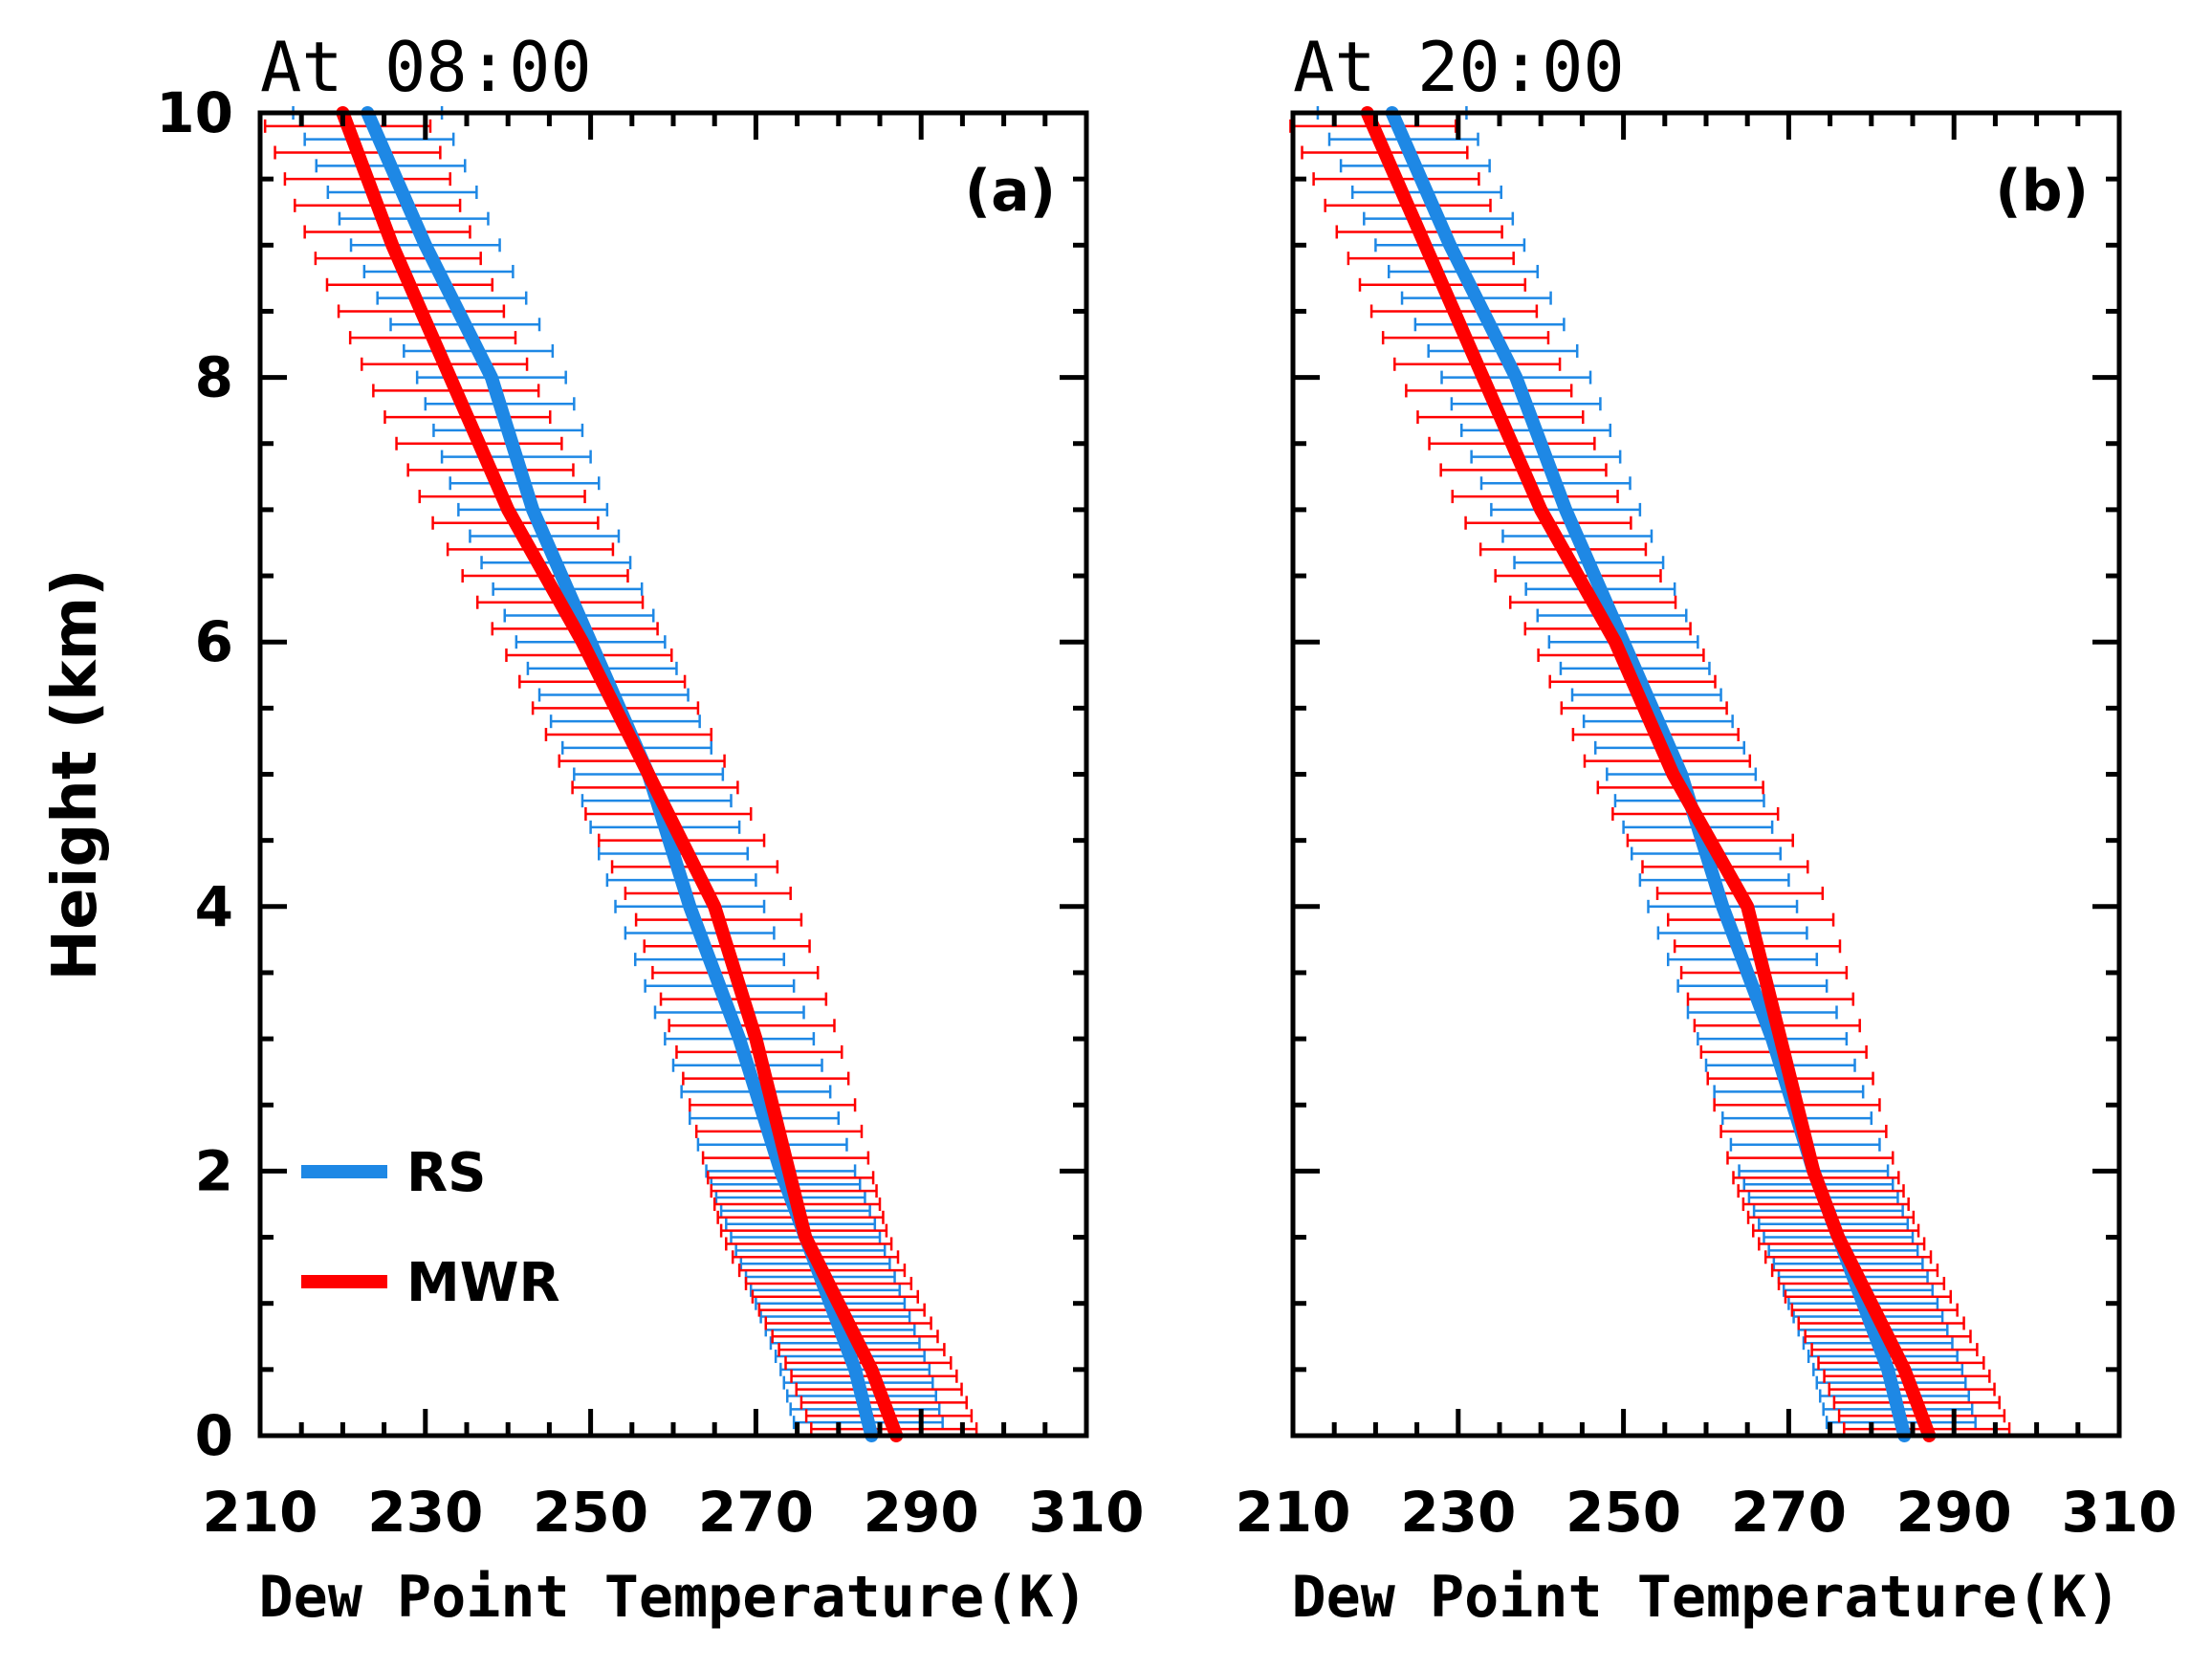 The image size is (2212, 1670). I want to click on legend-label-mwr: MWR, so click(483, 1283).